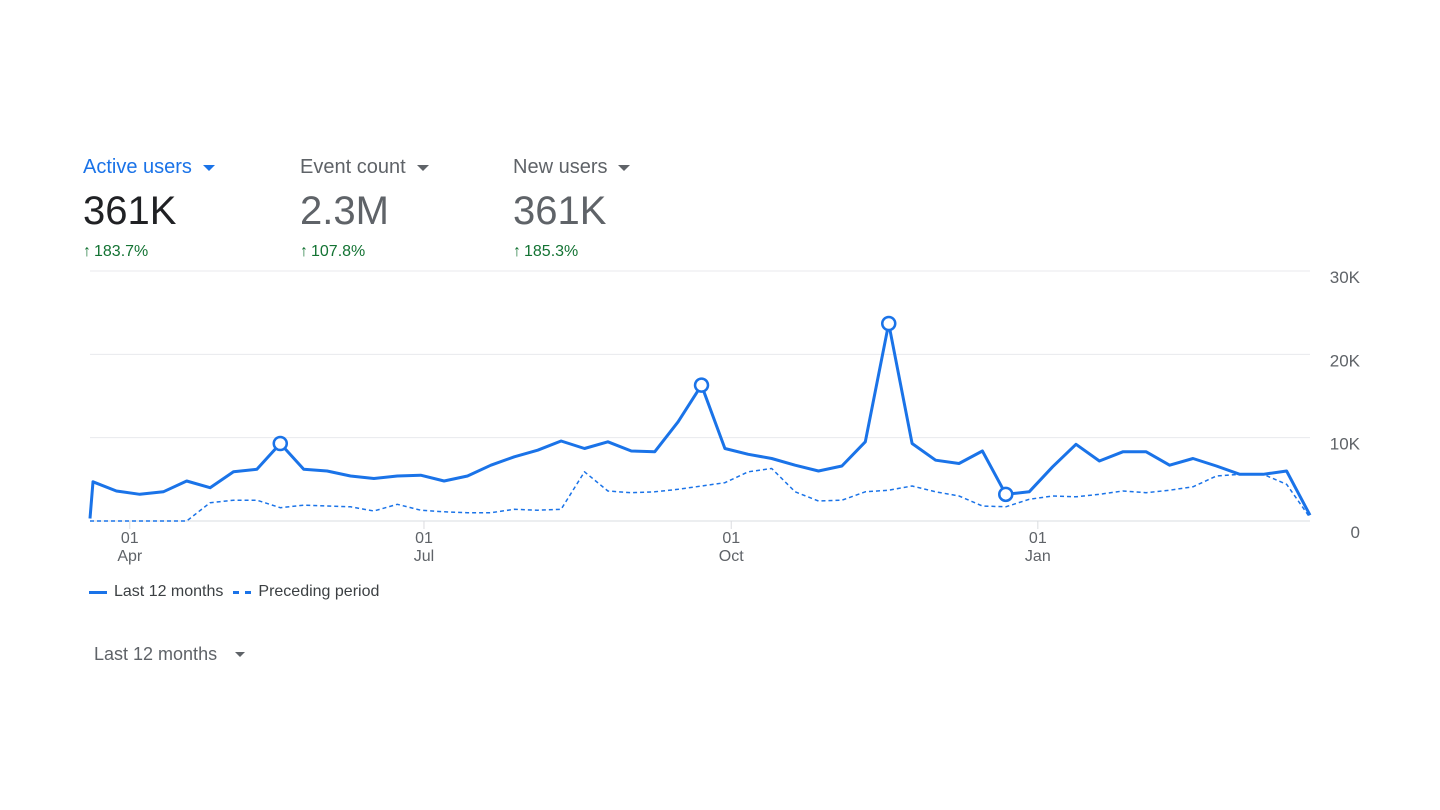  Describe the element at coordinates (98, 592) in the screenshot. I see `solid-line-swatch` at that location.